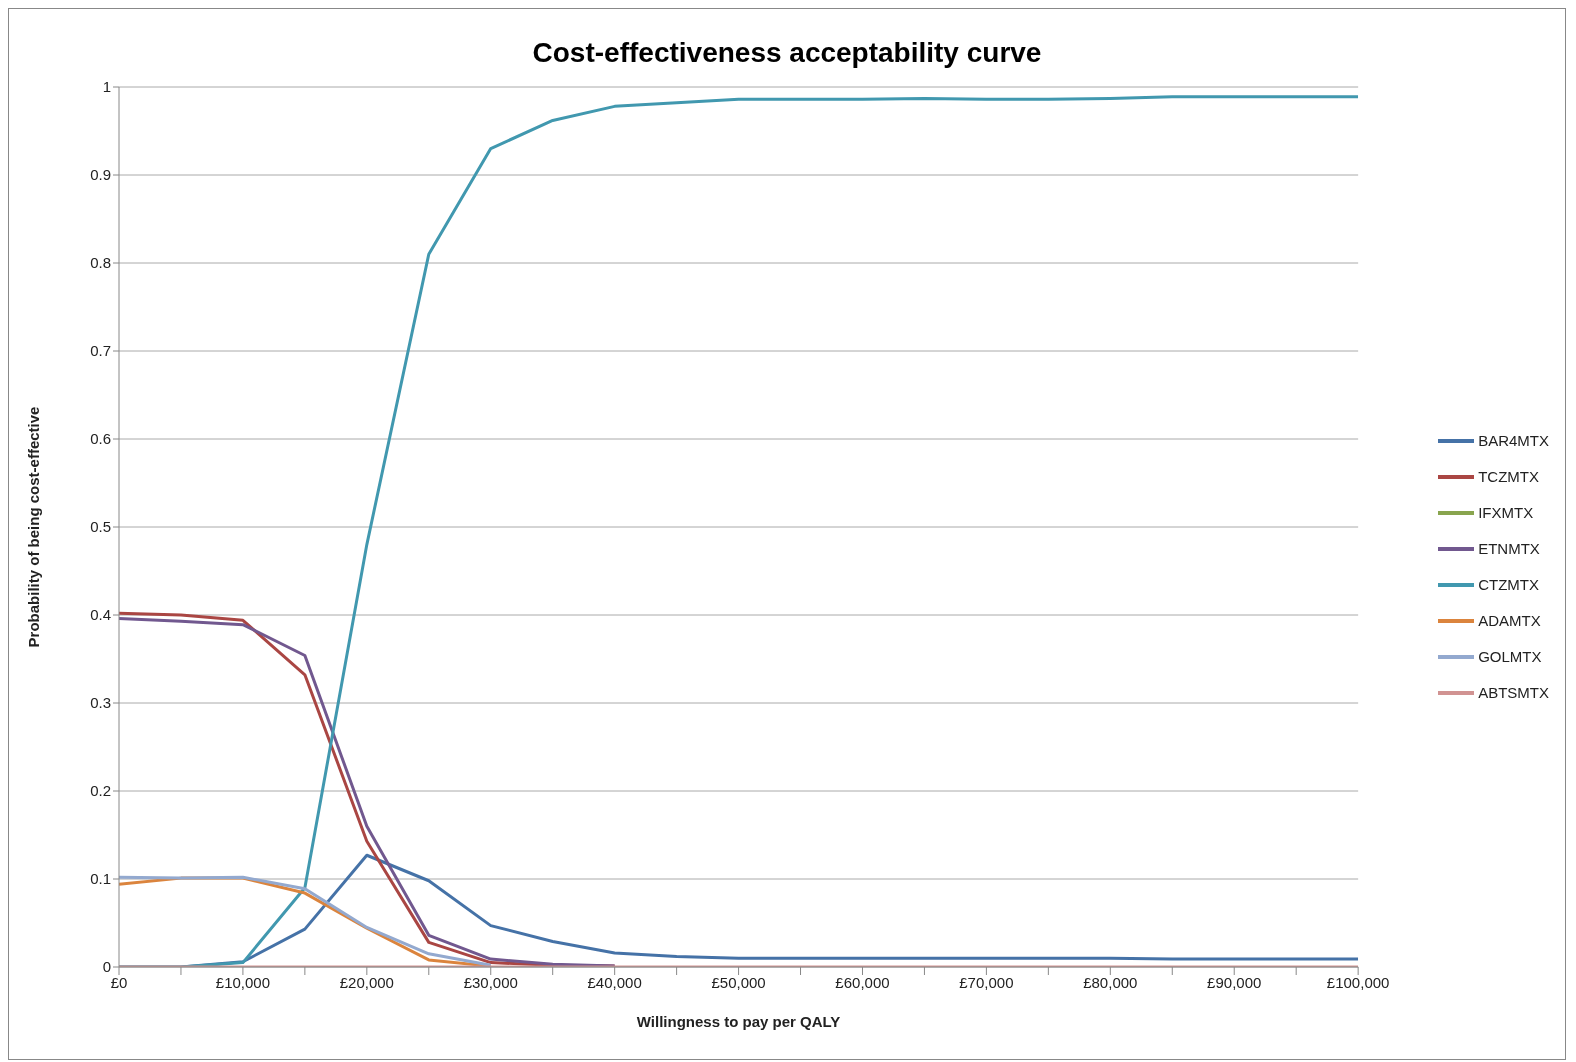 This screenshot has height=1062, width=1576. I want to click on y-axis-title: Probability of being cost-effective, so click(34, 527).